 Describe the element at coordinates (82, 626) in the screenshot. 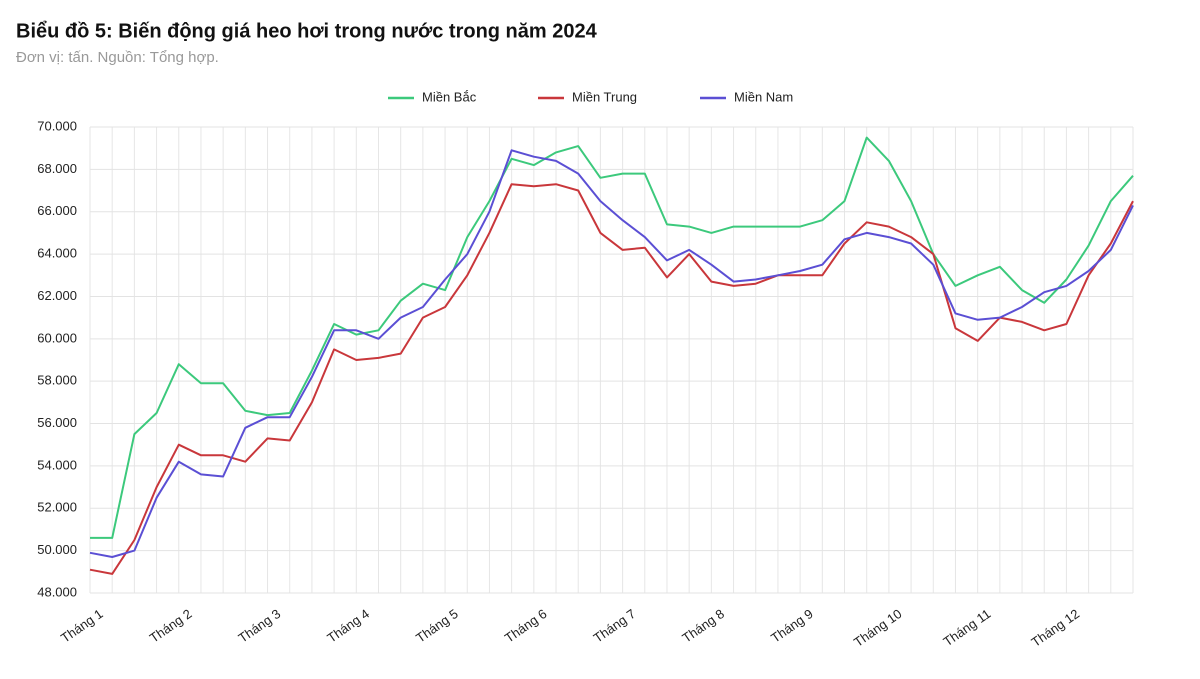

I see `x-tick-label: Tháng 1` at that location.